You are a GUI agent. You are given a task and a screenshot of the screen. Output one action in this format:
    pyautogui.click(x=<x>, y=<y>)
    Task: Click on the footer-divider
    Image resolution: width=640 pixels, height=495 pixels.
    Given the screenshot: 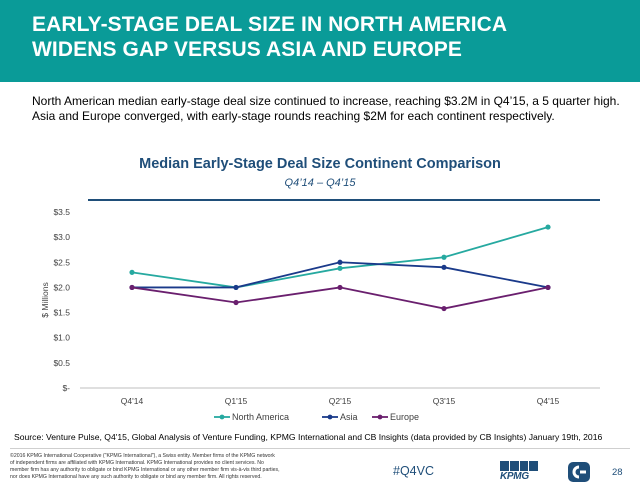 What is the action you would take?
    pyautogui.click(x=320, y=448)
    